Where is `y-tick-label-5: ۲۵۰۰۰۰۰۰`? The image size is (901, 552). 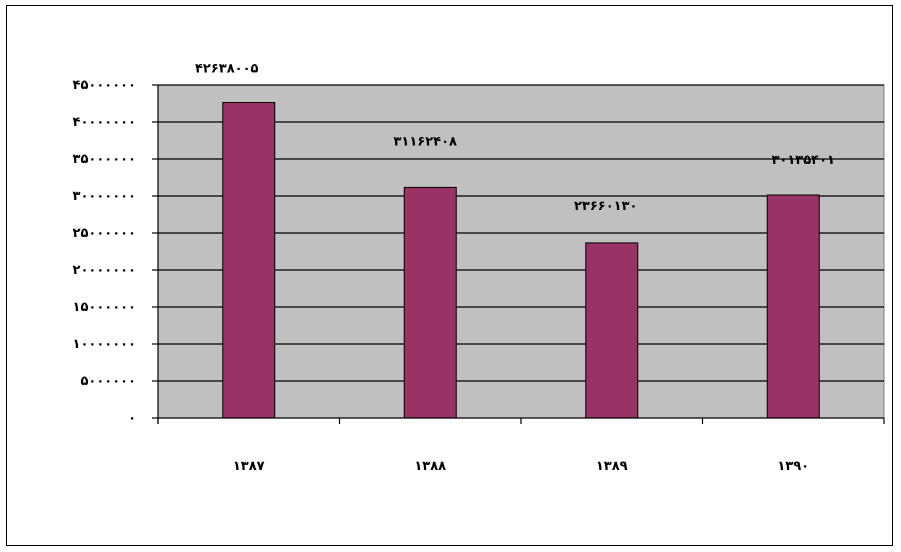
y-tick-label-5: ۲۵۰۰۰۰۰۰ is located at coordinates (104, 233).